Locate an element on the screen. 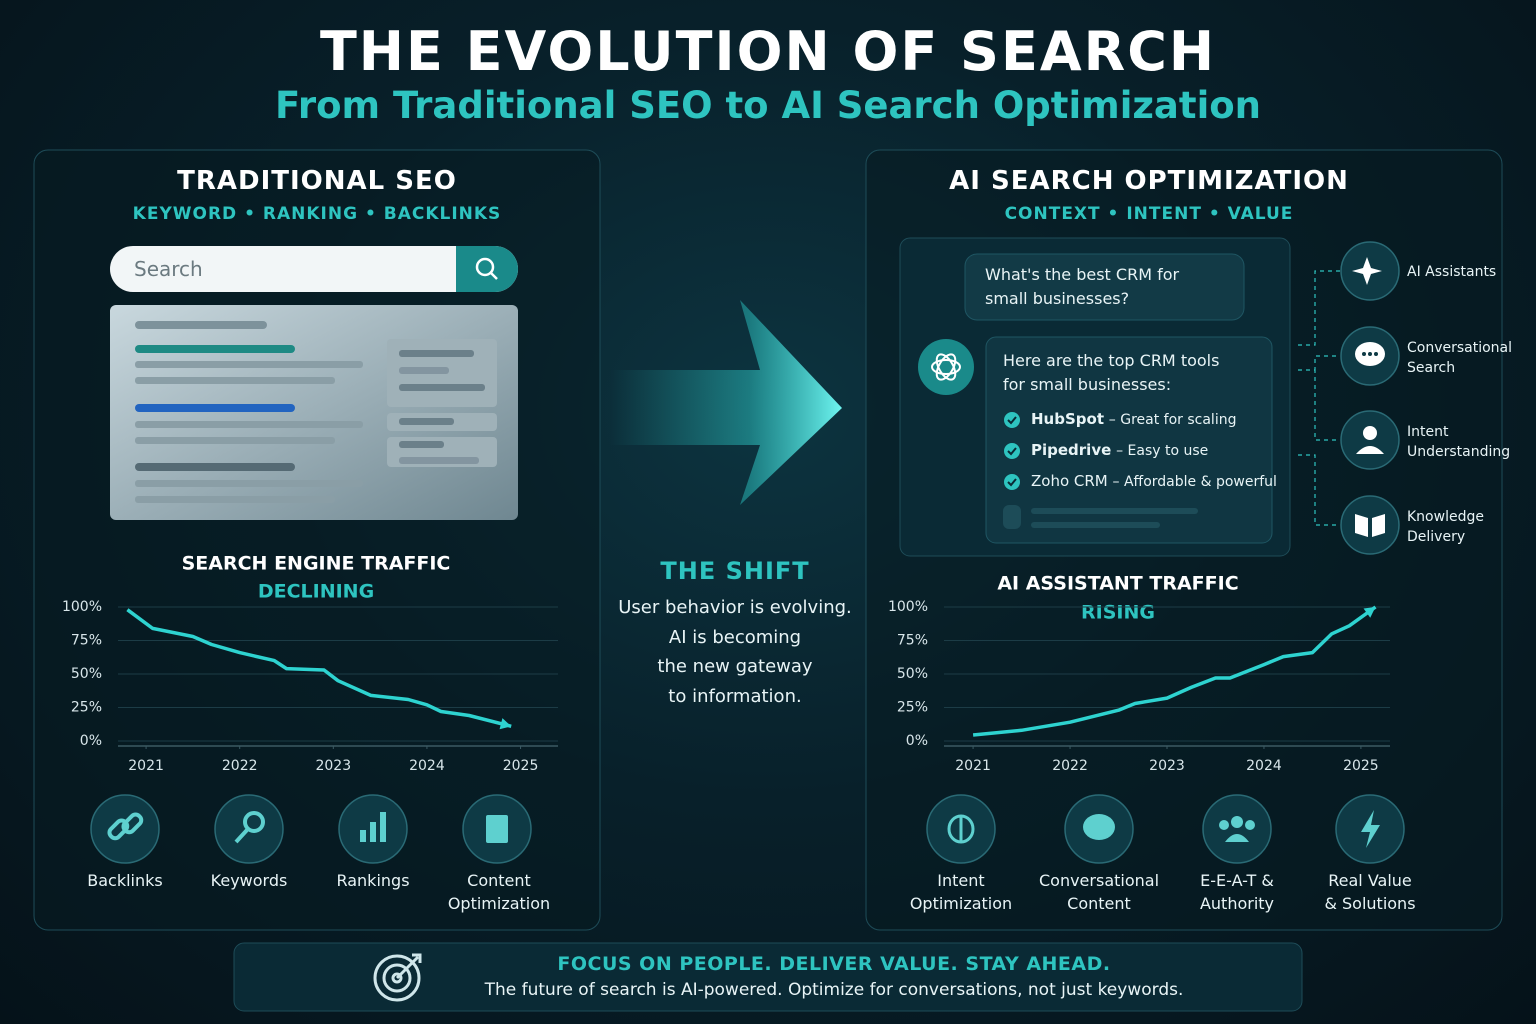 The image size is (1536, 1024). feature-label: Conversational Search is located at coordinates (1460, 358).